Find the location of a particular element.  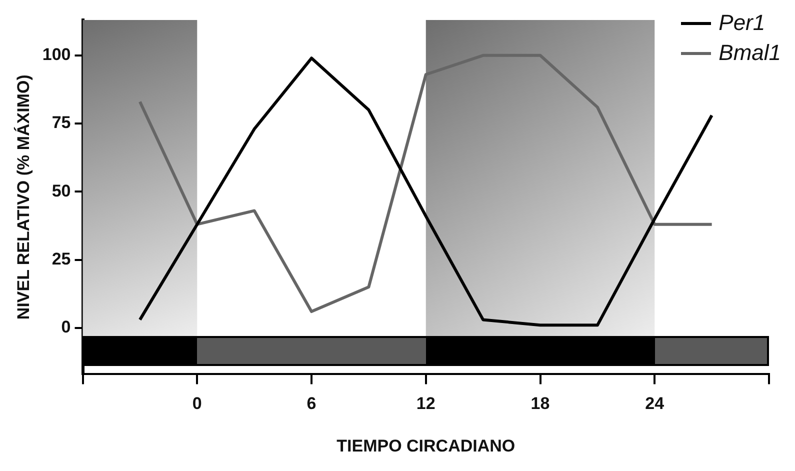

y-tick-label: 75 is located at coordinates (61, 122).